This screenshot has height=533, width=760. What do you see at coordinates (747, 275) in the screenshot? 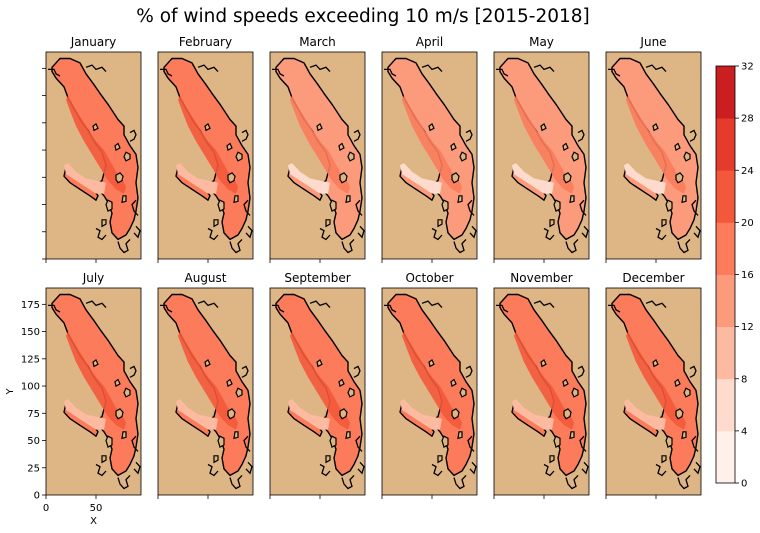
I see `colorbar-tick-label: 16` at bounding box center [747, 275].